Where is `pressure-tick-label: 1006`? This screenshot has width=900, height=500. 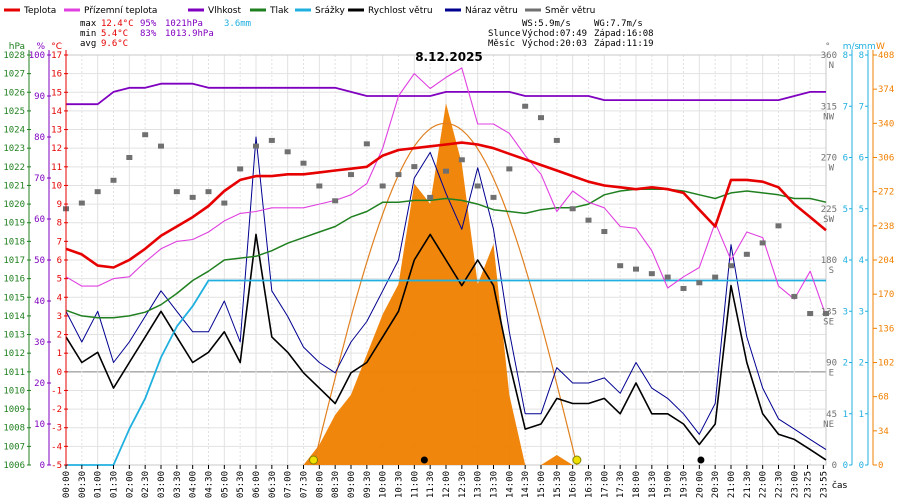 pressure-tick-label: 1006 is located at coordinates (14, 466).